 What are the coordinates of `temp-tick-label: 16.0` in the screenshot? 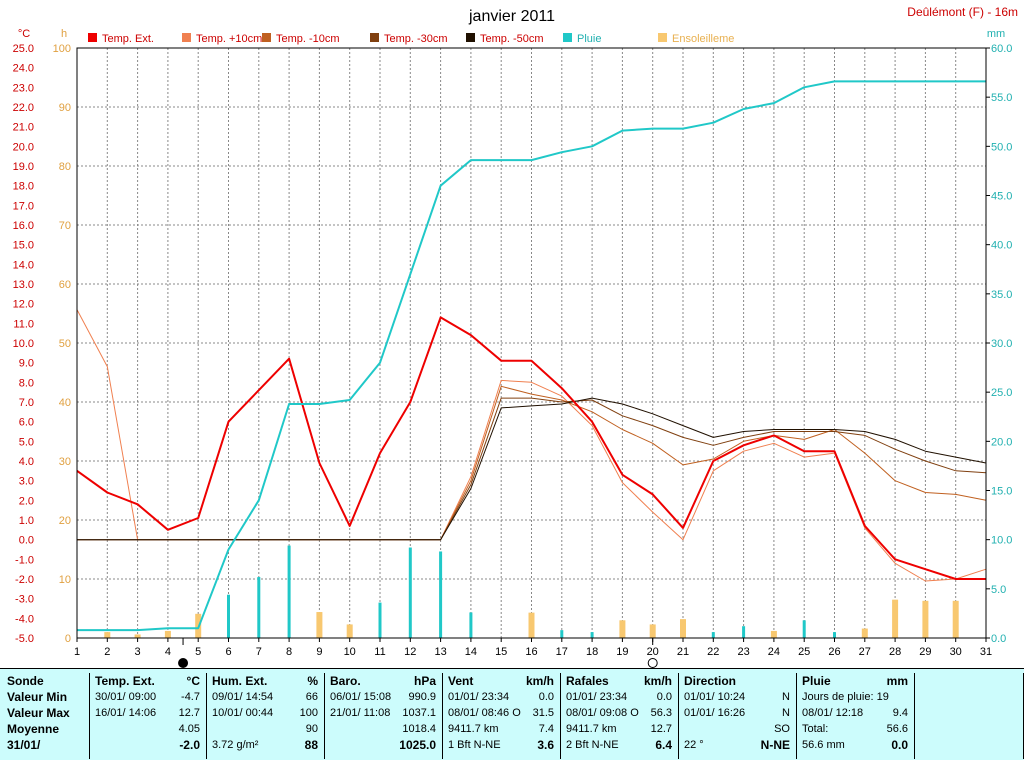 It's located at (23, 226).